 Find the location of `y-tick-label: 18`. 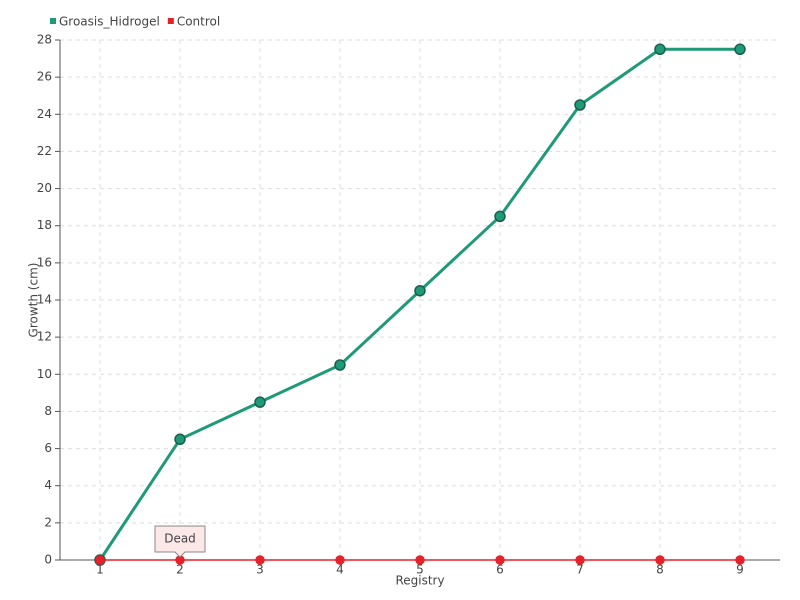

y-tick-label: 18 is located at coordinates (44, 225).